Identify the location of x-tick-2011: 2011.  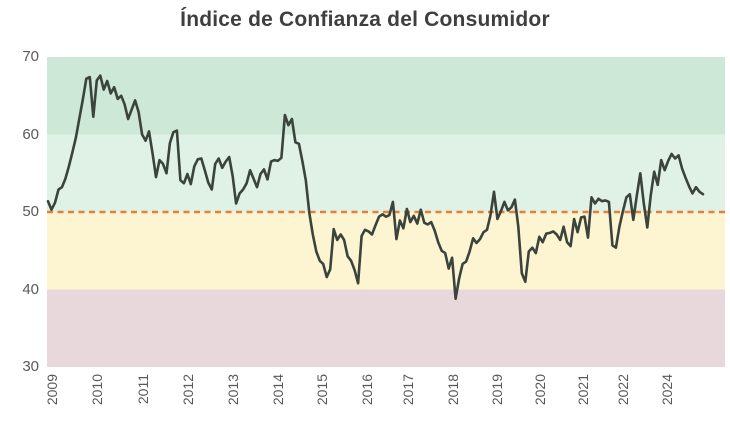
(143, 389).